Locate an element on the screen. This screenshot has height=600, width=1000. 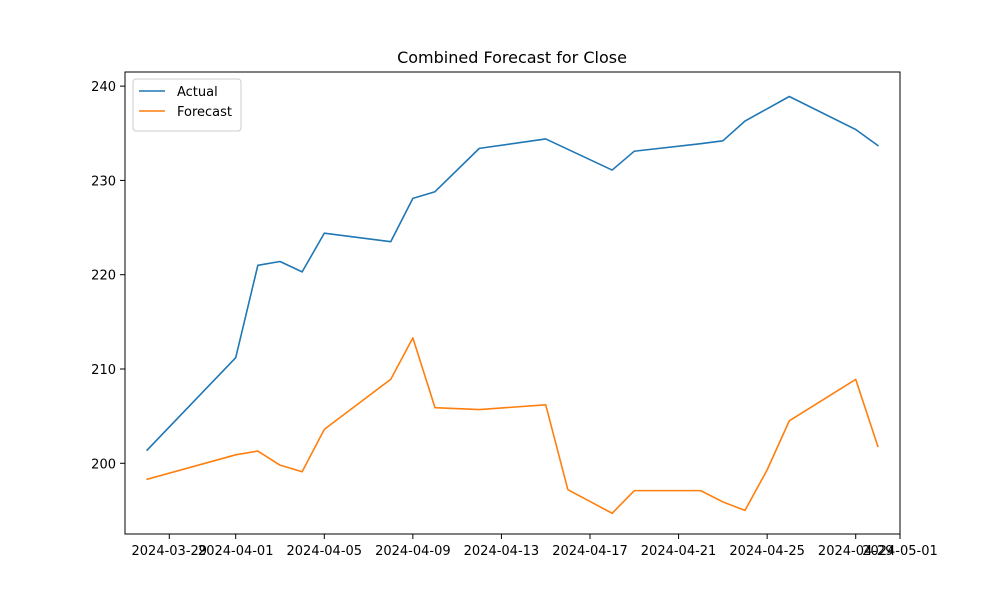
y-tick-label: 240 is located at coordinates (103, 87).